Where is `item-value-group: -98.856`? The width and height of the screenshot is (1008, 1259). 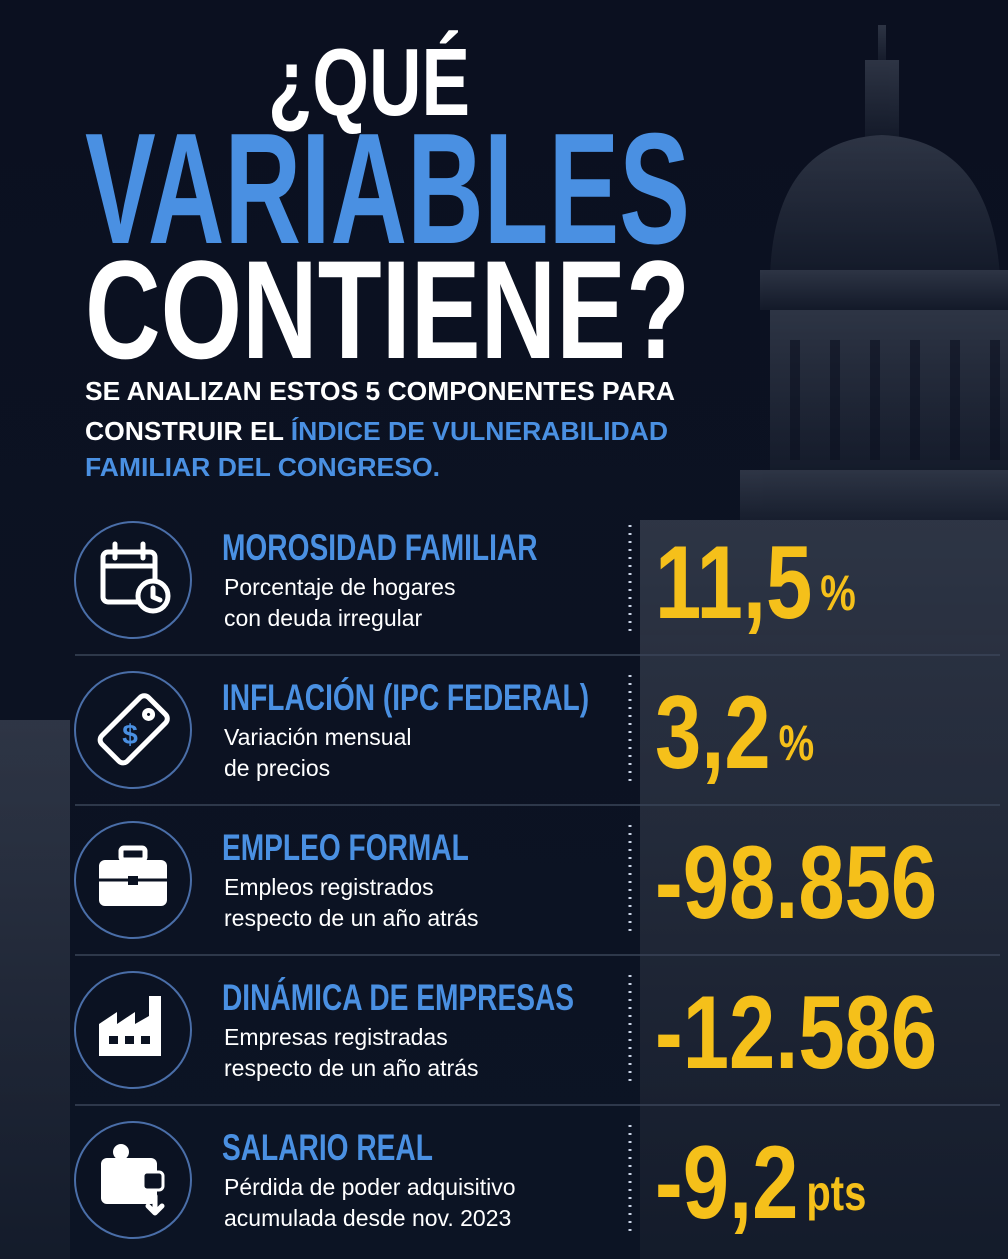
item-value-group: -98.856 is located at coordinates (796, 882).